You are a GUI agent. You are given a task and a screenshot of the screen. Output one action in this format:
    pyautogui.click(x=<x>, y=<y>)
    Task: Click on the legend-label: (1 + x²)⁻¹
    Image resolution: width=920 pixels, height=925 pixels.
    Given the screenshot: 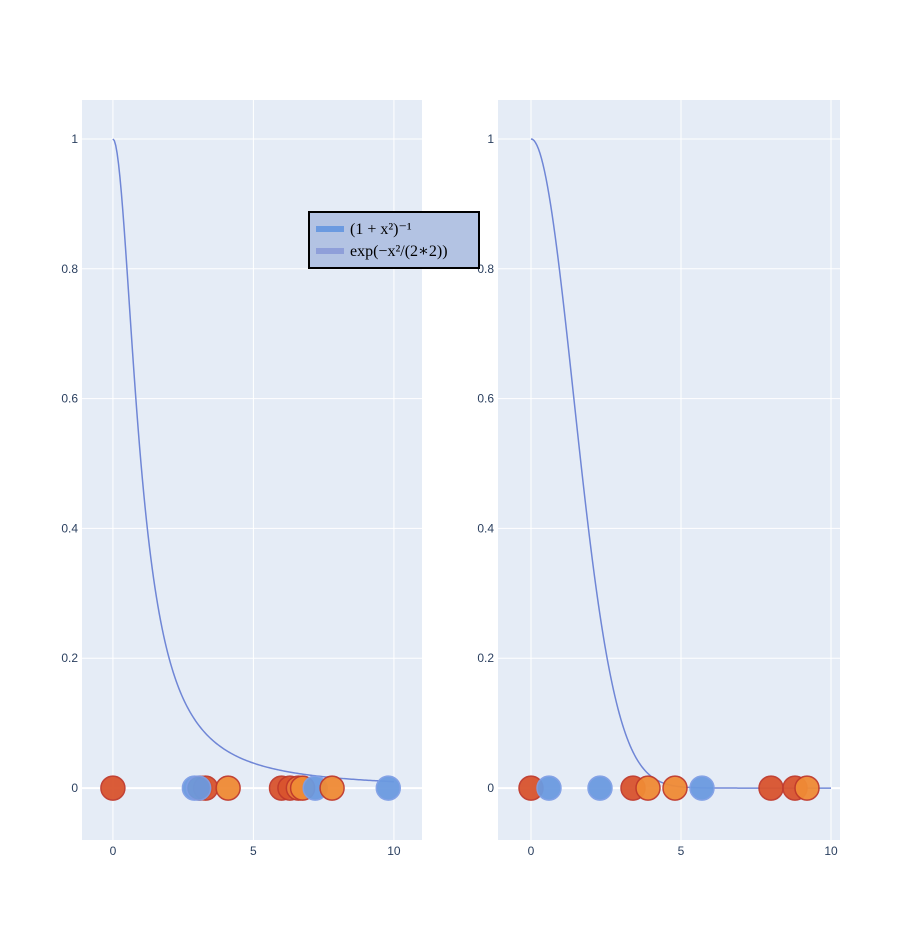 What is the action you would take?
    pyautogui.click(x=381, y=229)
    